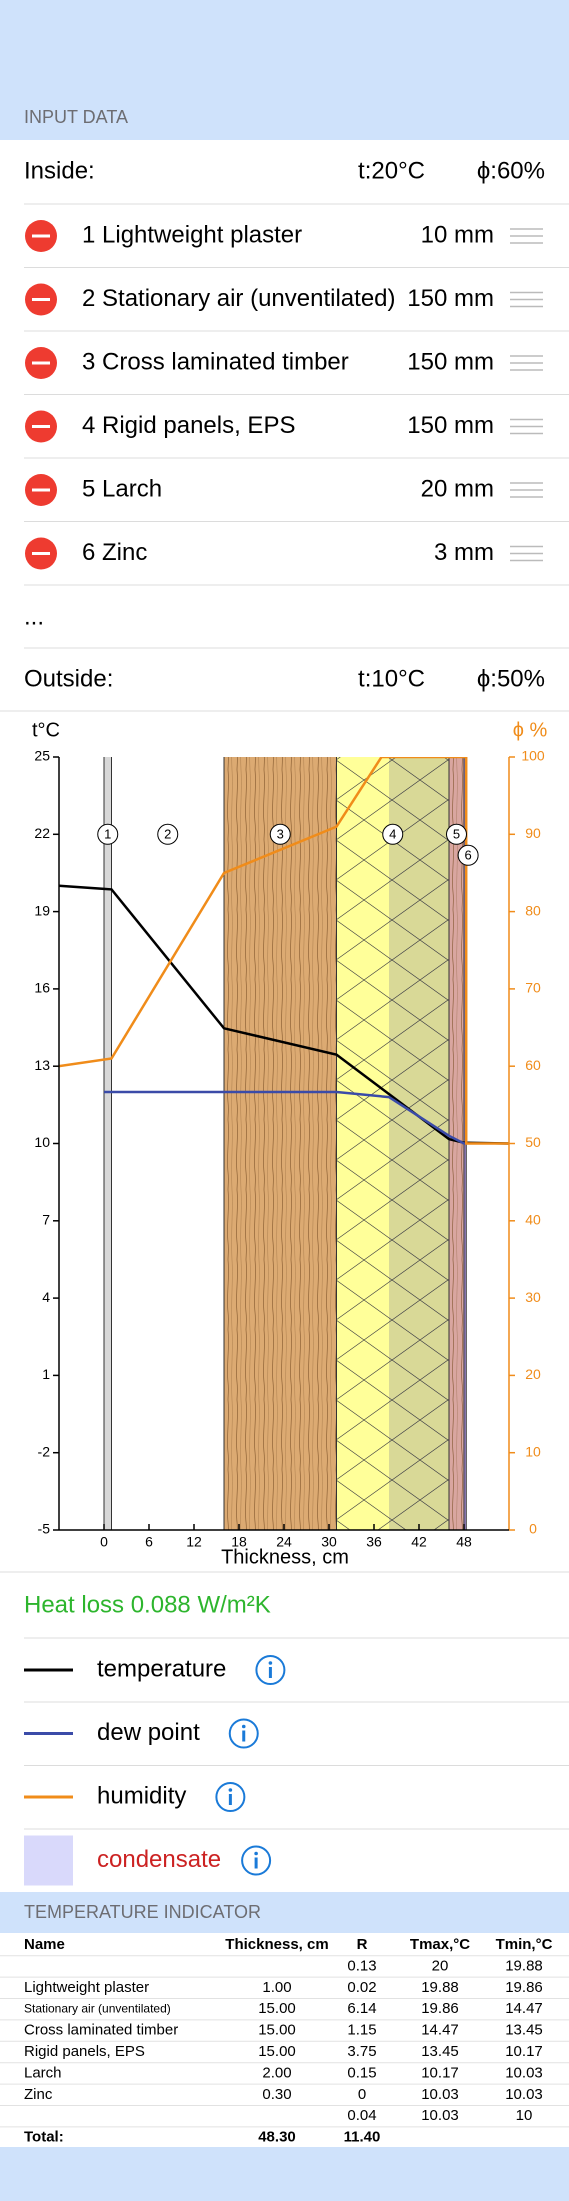 This screenshot has height=2201, width=569. Describe the element at coordinates (114, 552) in the screenshot. I see `layer-name: 6 Zinc` at that location.